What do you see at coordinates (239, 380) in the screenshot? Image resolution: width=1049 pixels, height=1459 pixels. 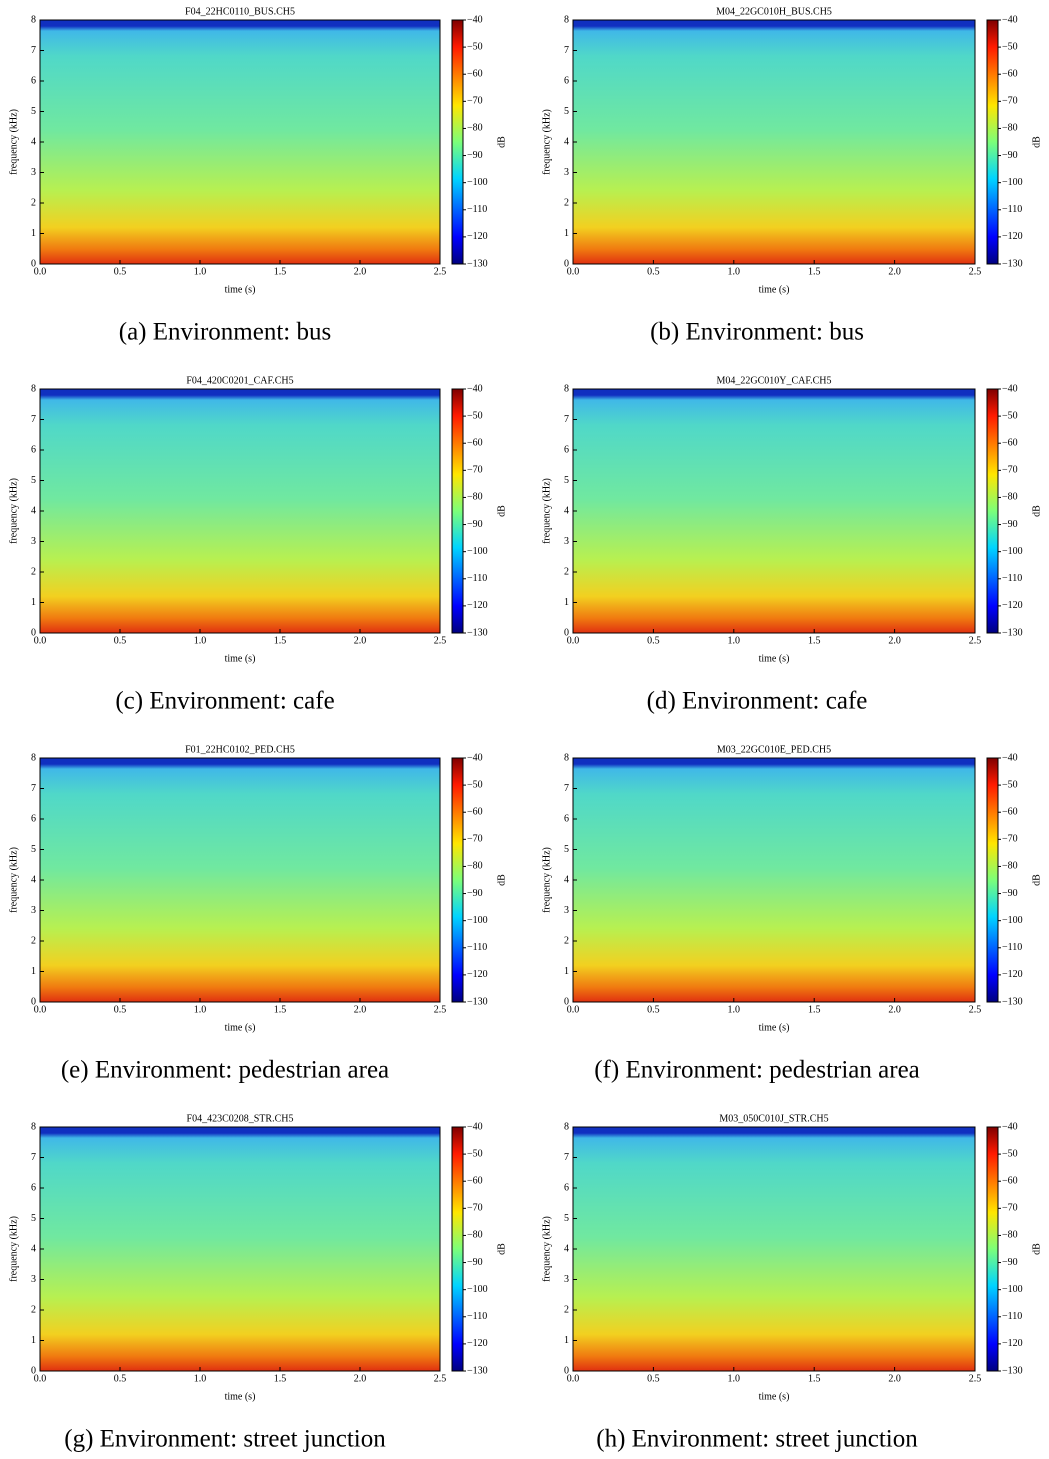 I see `chart-title: F04_420C0201_CAF.CH5` at bounding box center [239, 380].